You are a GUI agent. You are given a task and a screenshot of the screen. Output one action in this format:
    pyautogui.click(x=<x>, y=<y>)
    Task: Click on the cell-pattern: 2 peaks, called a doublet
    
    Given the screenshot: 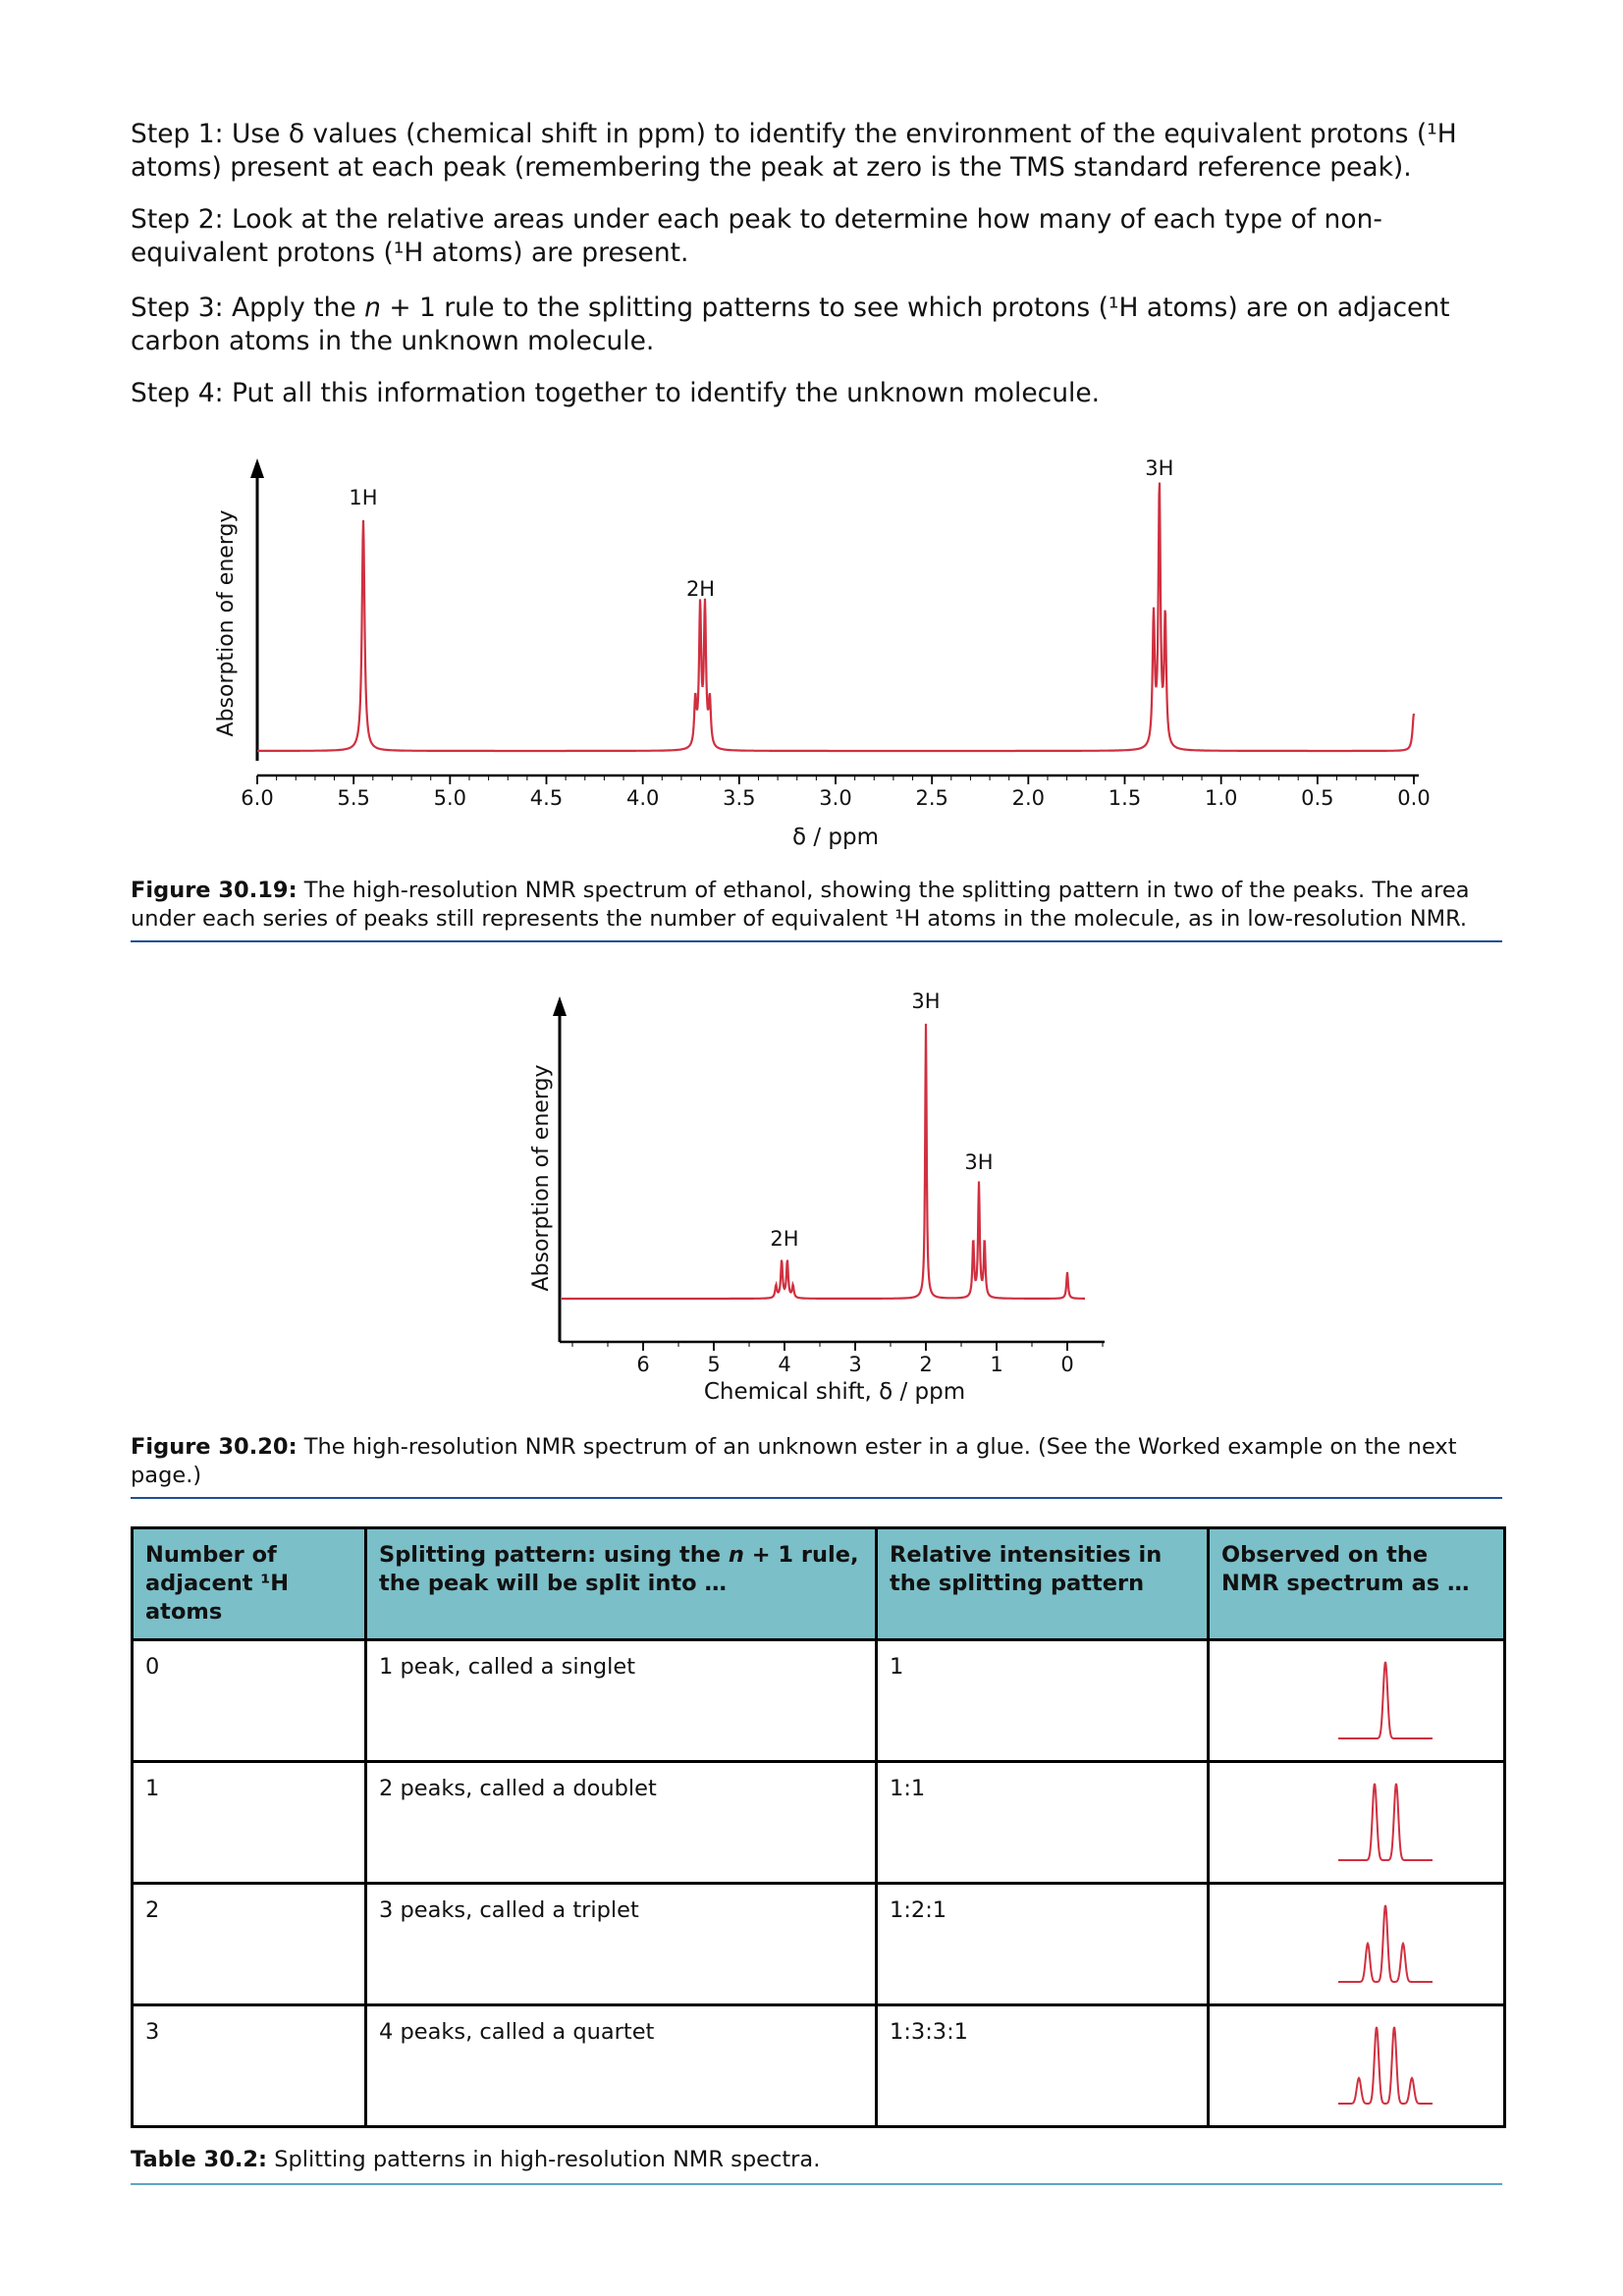 What is the action you would take?
    pyautogui.click(x=621, y=1823)
    